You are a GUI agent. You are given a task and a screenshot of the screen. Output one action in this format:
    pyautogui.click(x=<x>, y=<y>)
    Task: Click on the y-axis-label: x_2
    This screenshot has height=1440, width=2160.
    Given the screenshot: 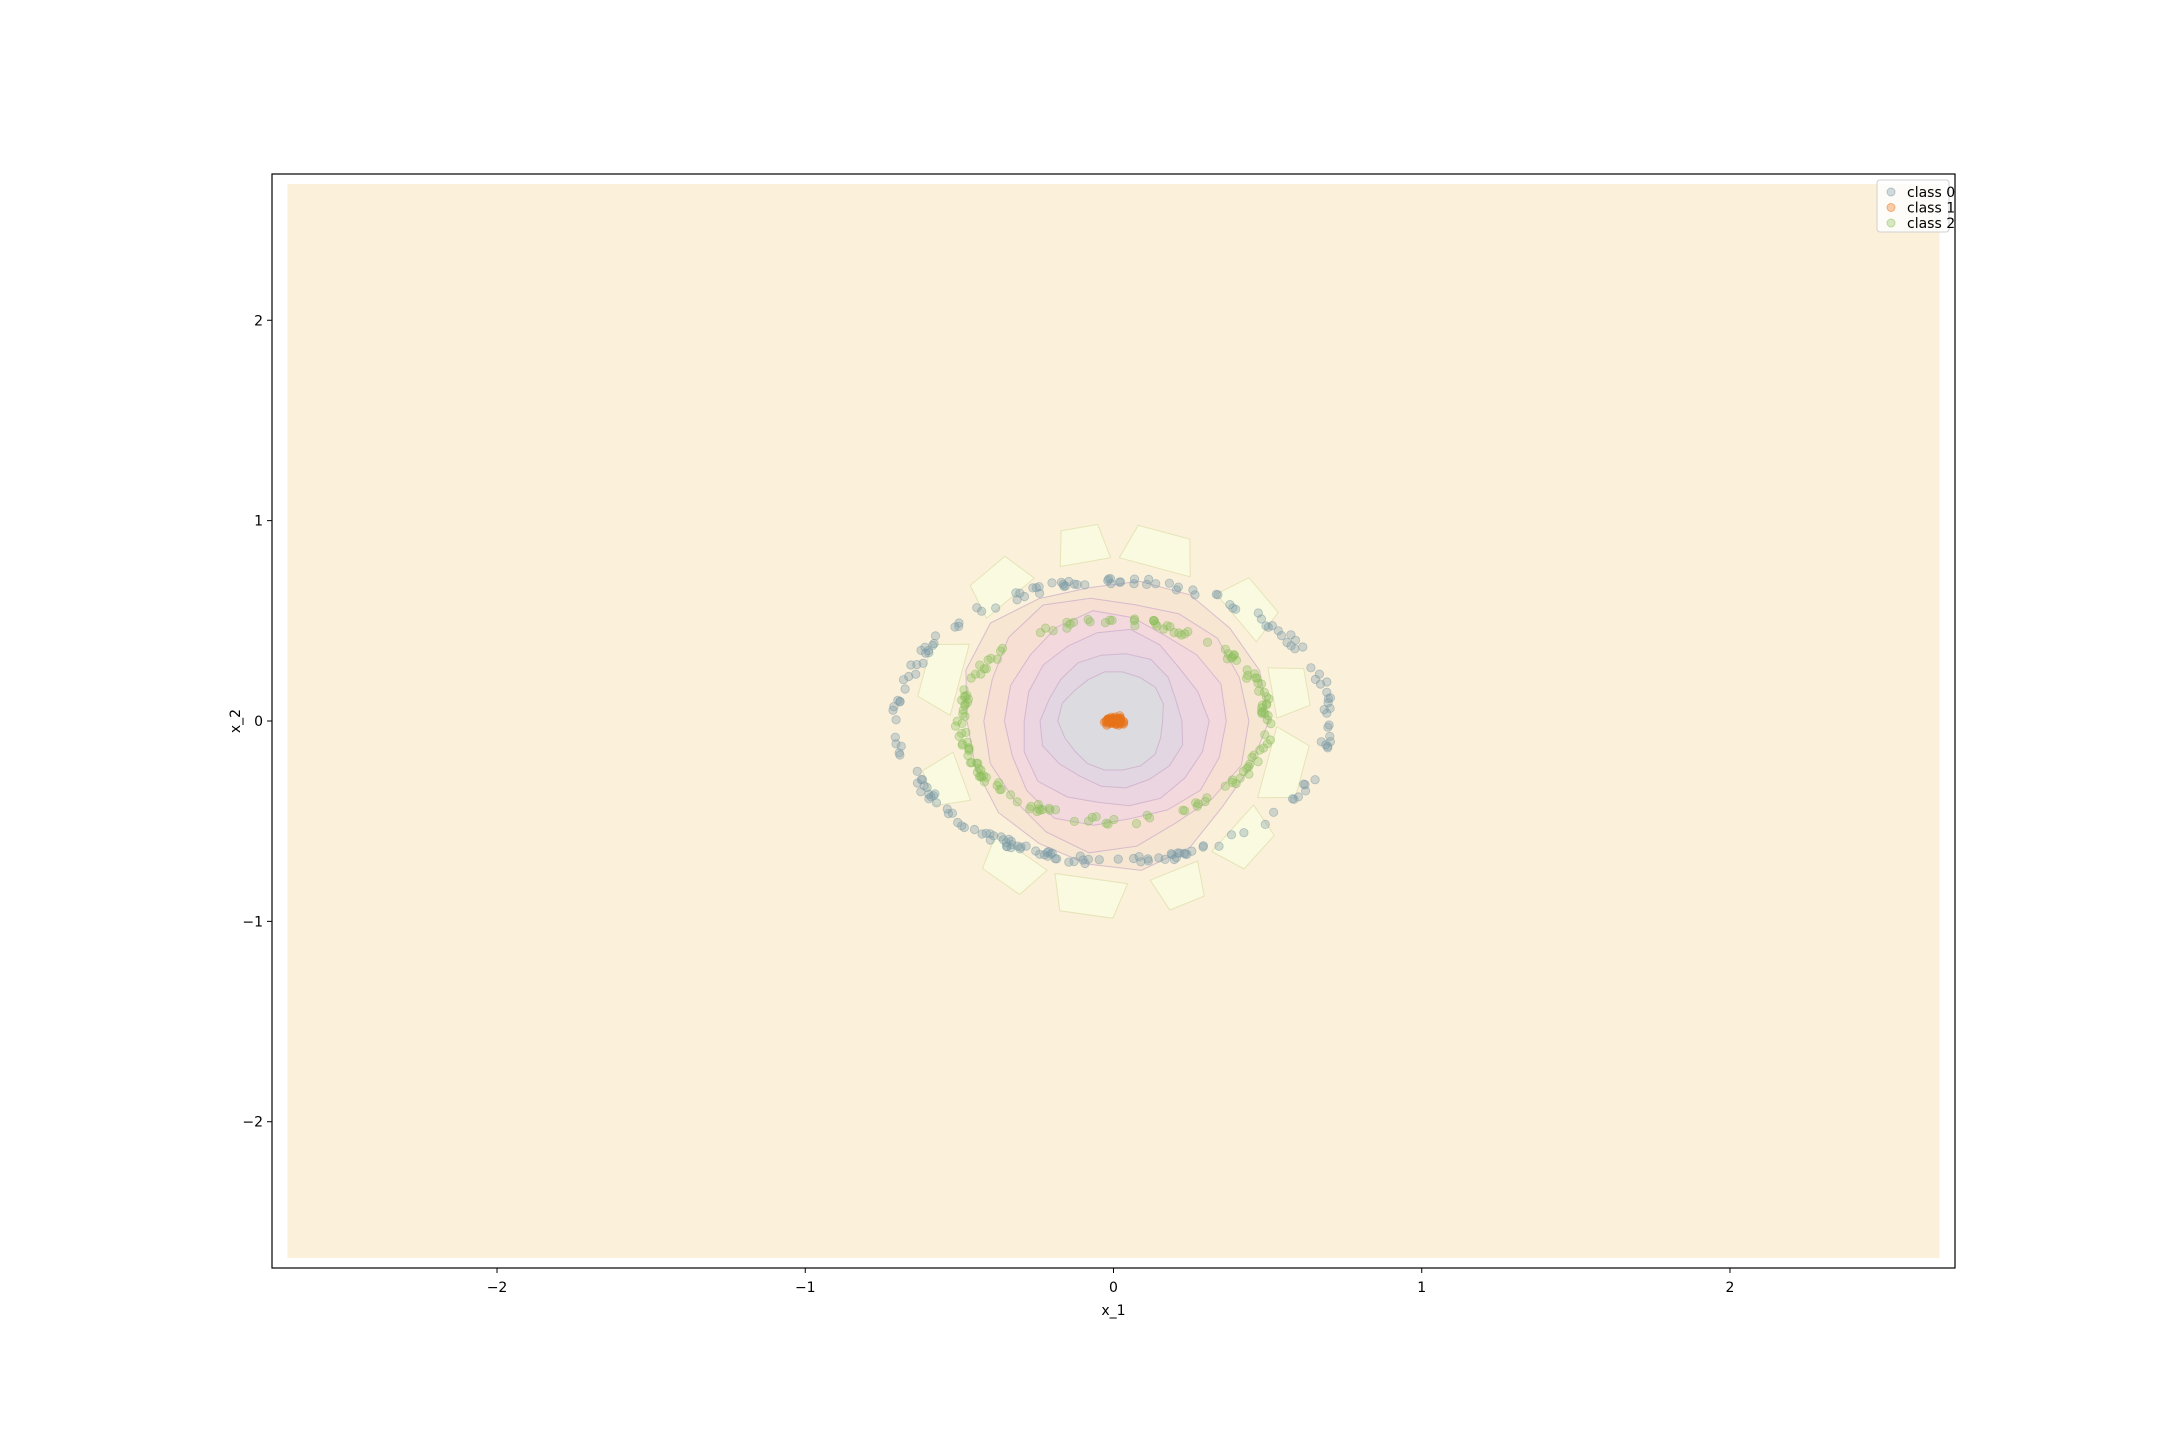 What is the action you would take?
    pyautogui.click(x=236, y=721)
    